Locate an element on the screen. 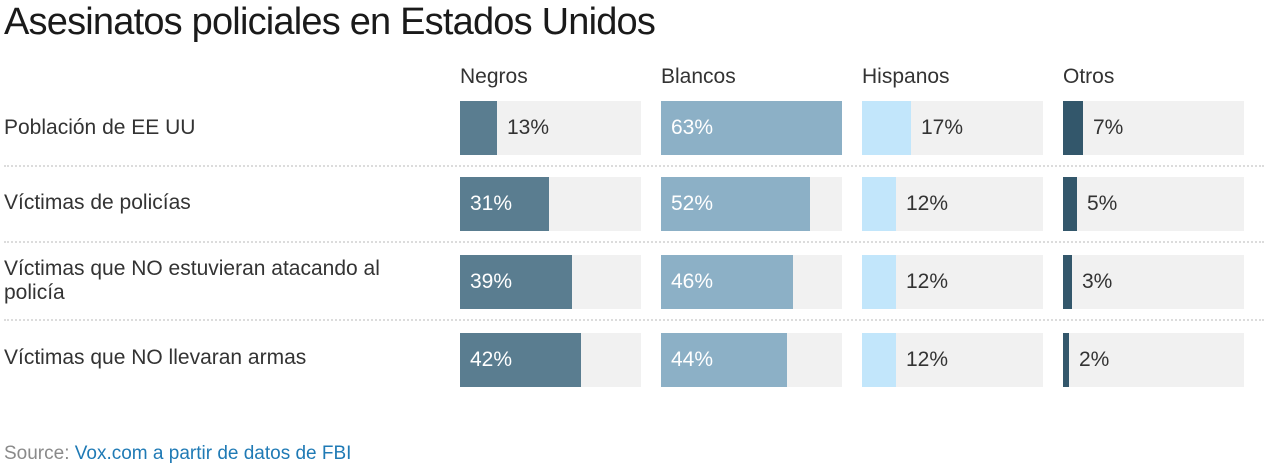  bar-value: 44% is located at coordinates (692, 359).